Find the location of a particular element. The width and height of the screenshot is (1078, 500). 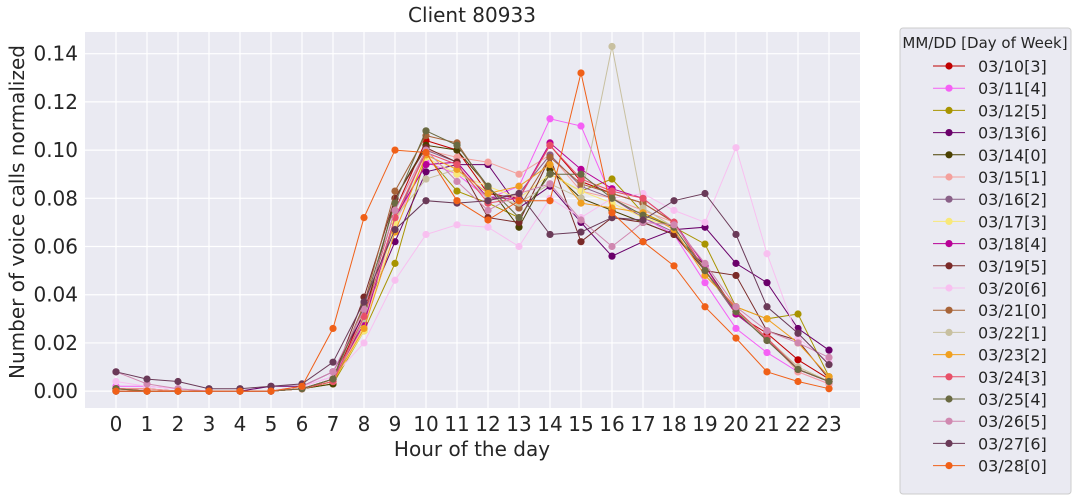

legend-item: 03/10[3] is located at coordinates (990, 66).